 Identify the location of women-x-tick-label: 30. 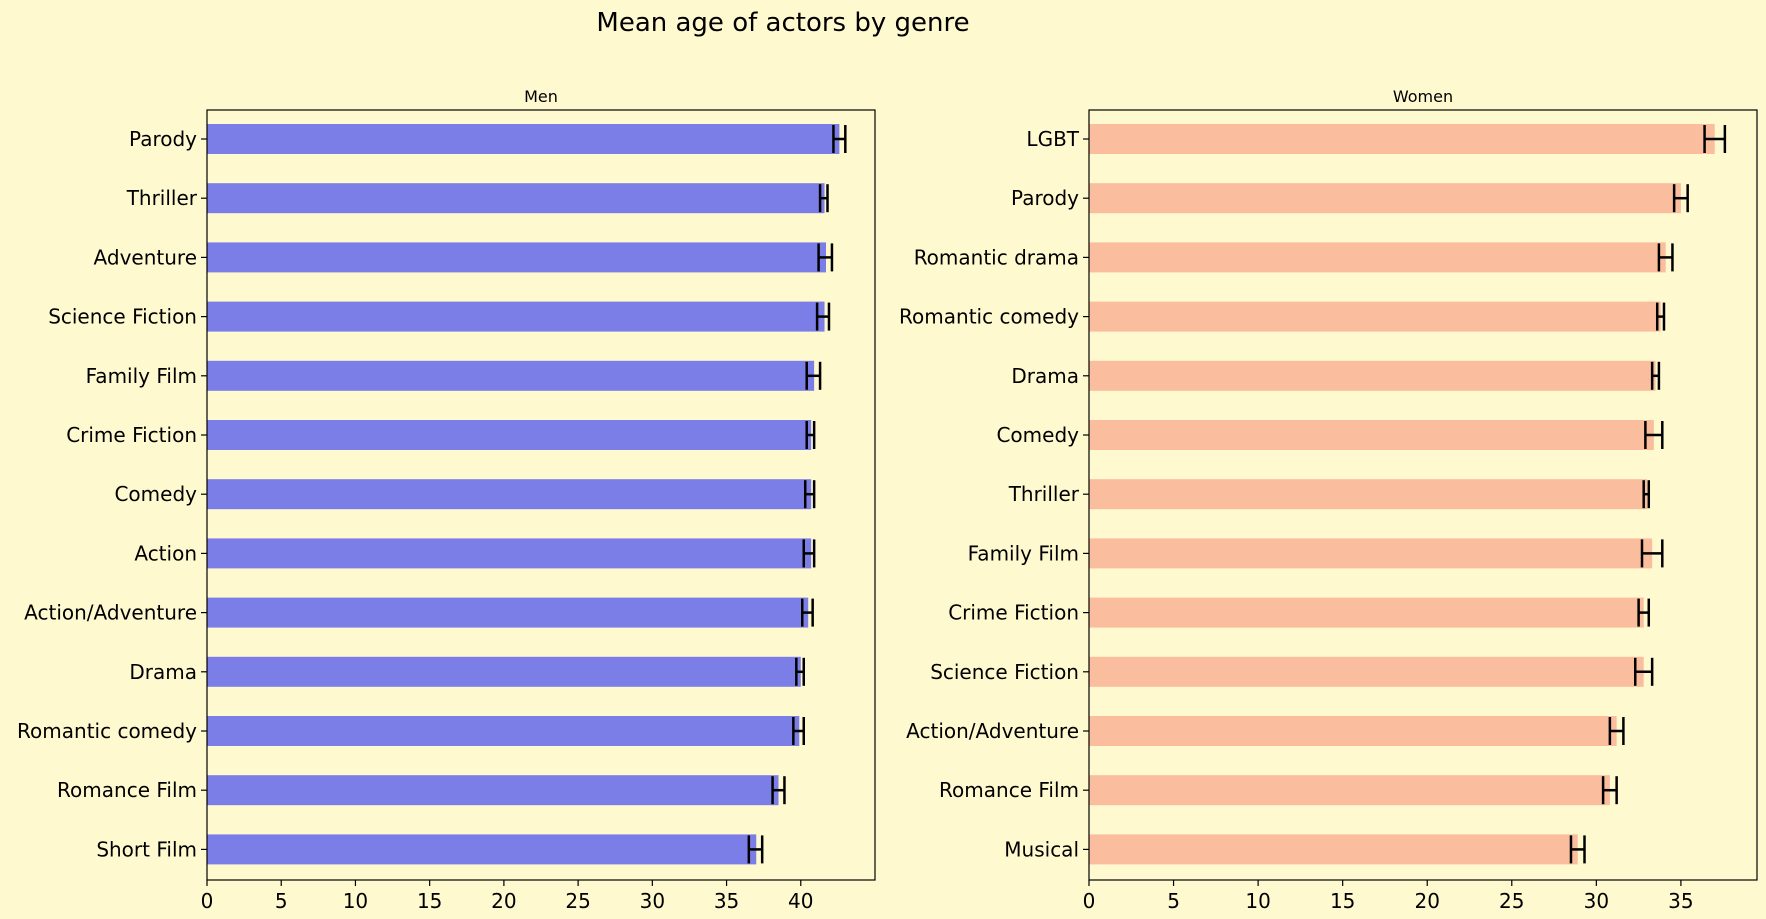
(1596, 901).